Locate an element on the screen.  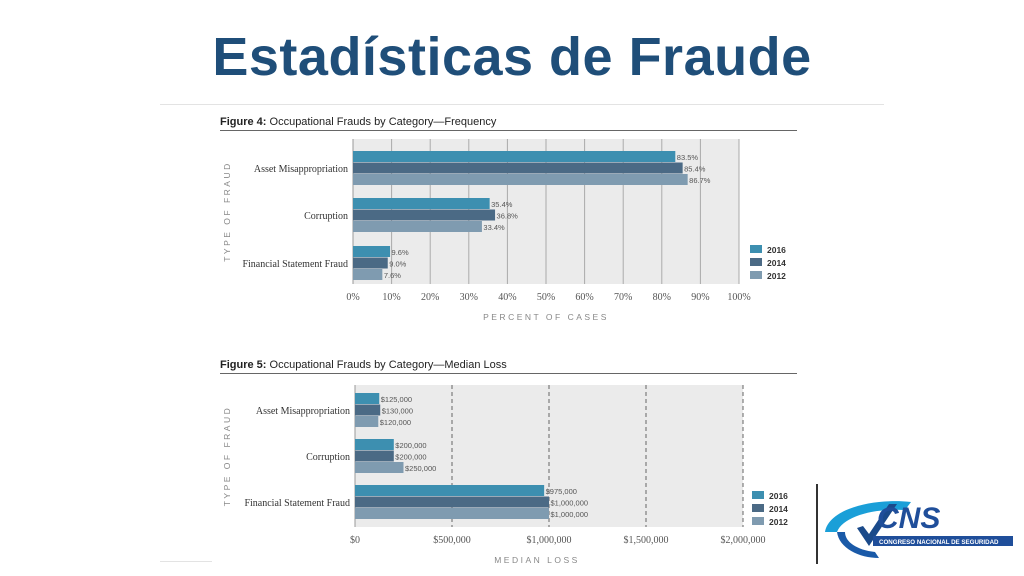
x-tick-label: 90% is located at coordinates (700, 297).